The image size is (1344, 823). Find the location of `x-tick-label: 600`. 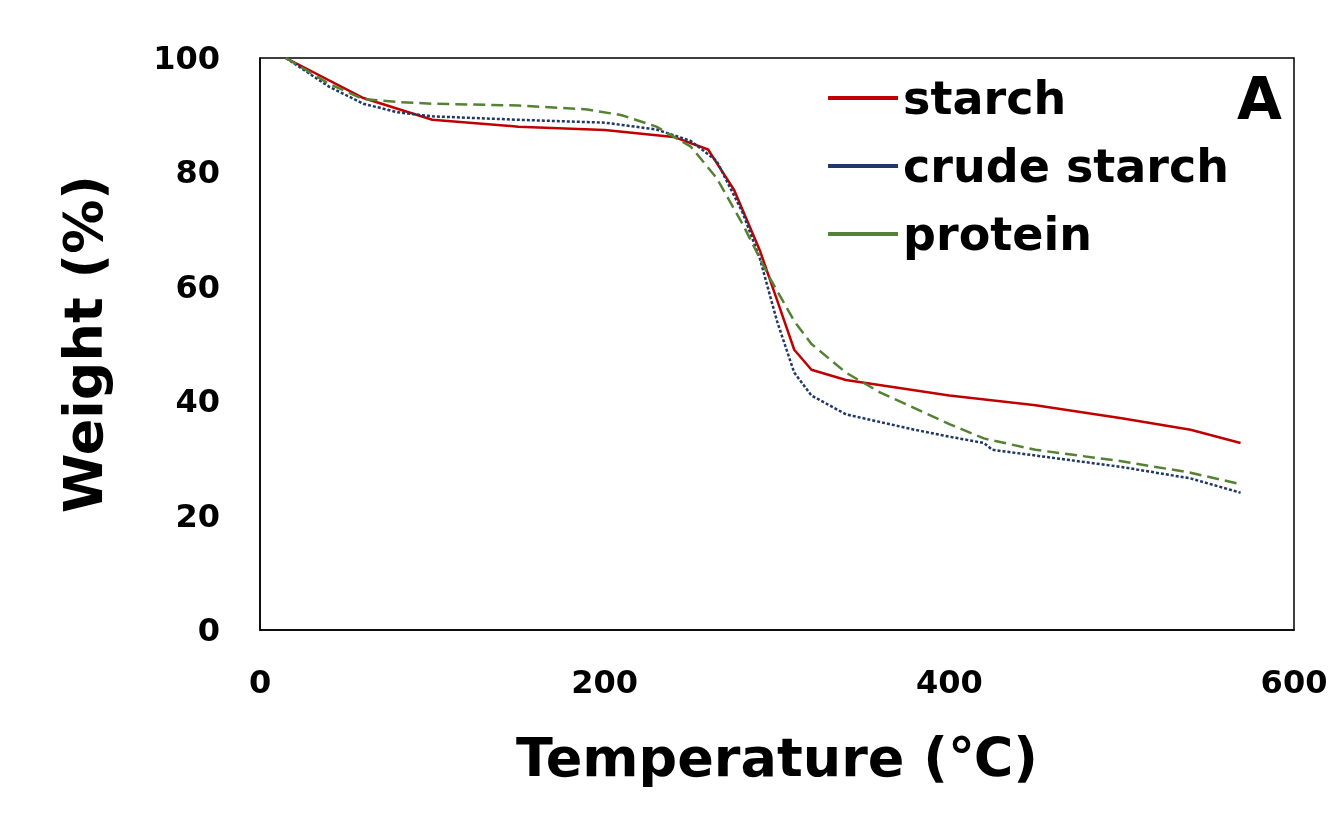

x-tick-label: 600 is located at coordinates (1294, 682).